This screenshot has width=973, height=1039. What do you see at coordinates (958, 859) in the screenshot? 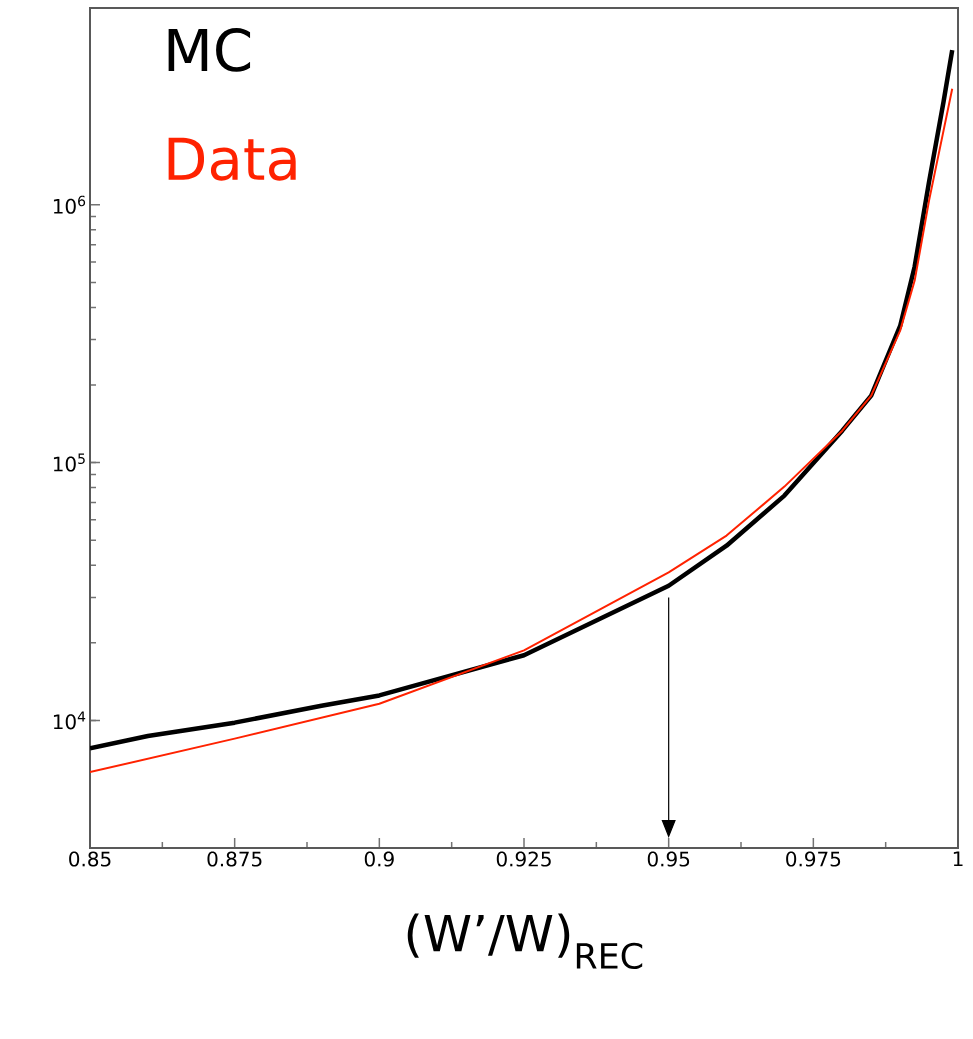
I see `x-tick-label: 1` at bounding box center [958, 859].